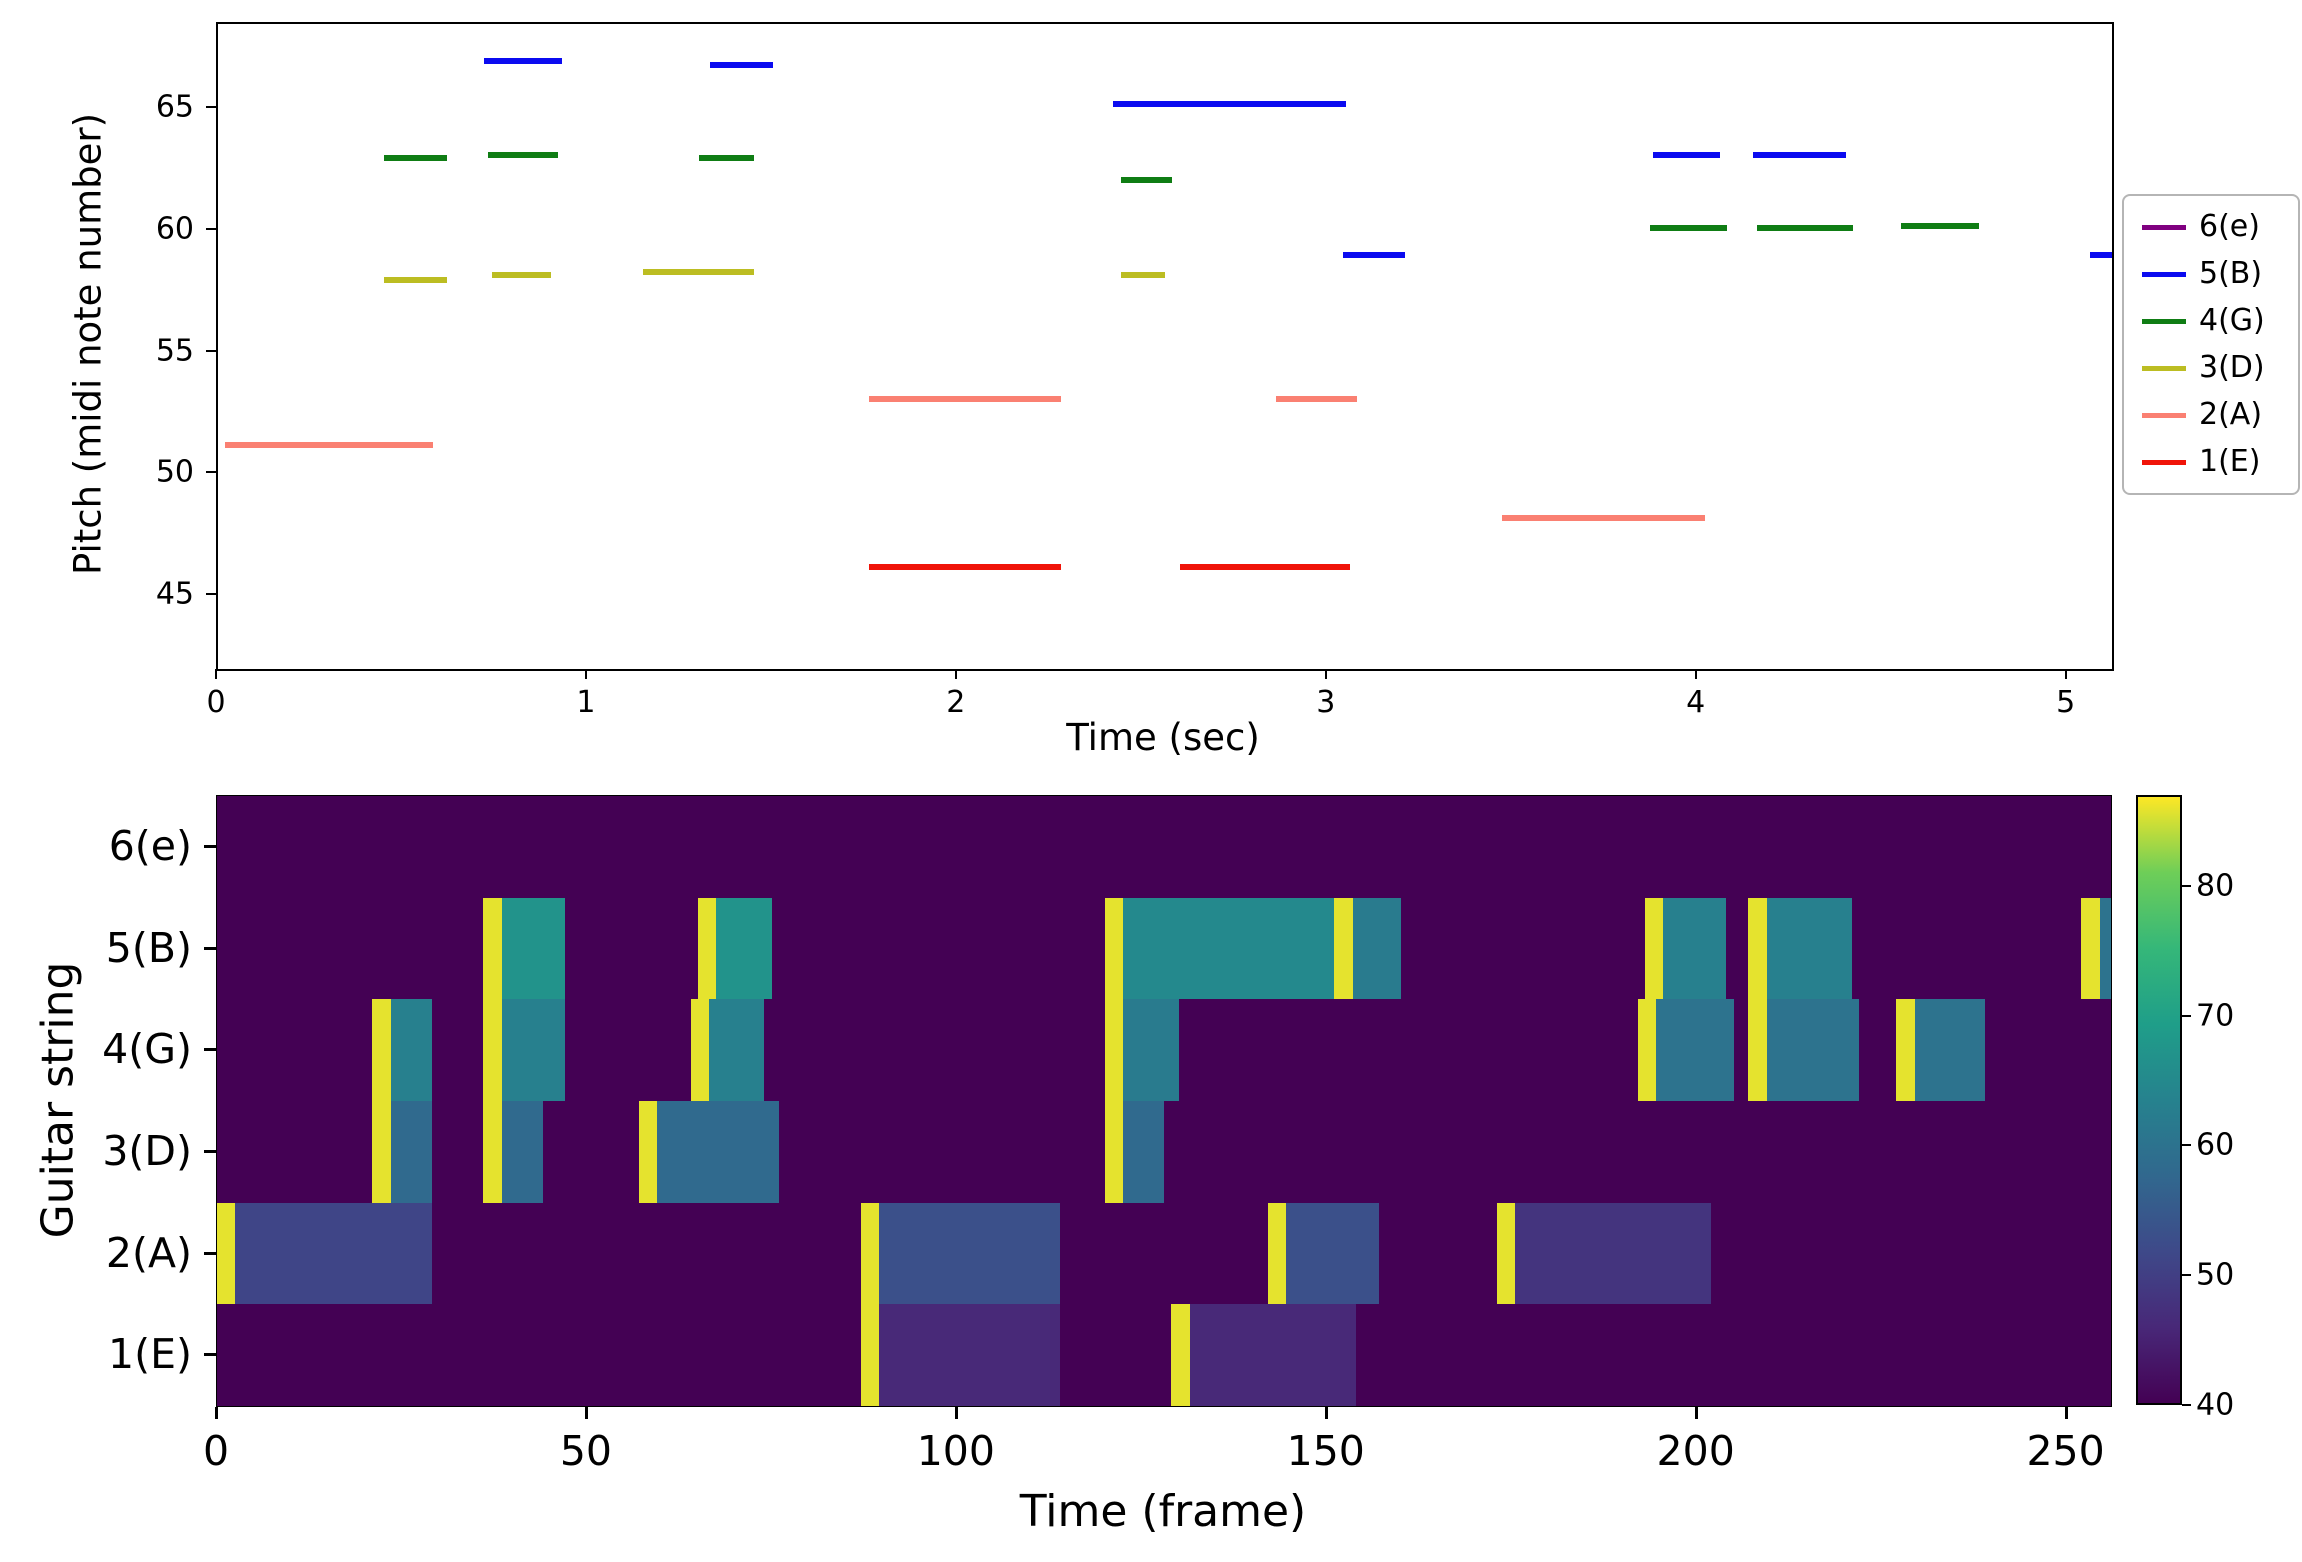 Image resolution: width=2302 pixels, height=1562 pixels. I want to click on colorbar-tick-label: 40, so click(2215, 1405).